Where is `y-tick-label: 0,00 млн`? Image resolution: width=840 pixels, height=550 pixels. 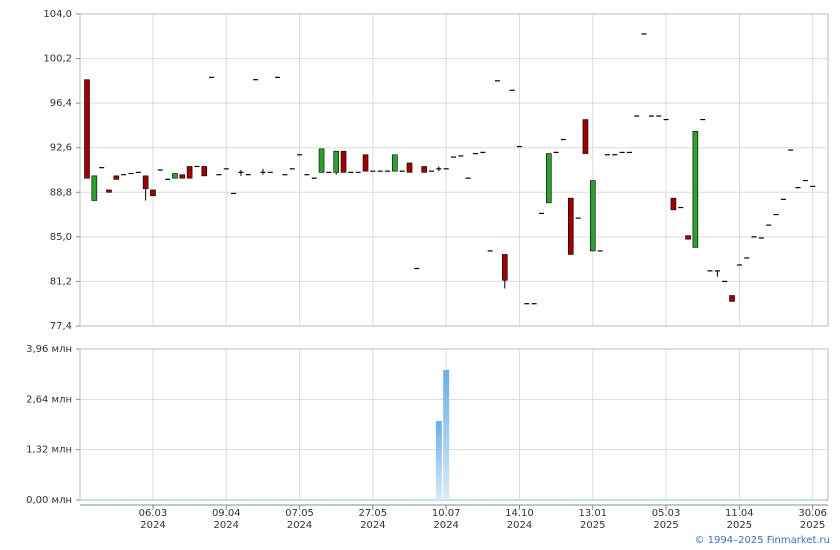 y-tick-label: 0,00 млн is located at coordinates (49, 500).